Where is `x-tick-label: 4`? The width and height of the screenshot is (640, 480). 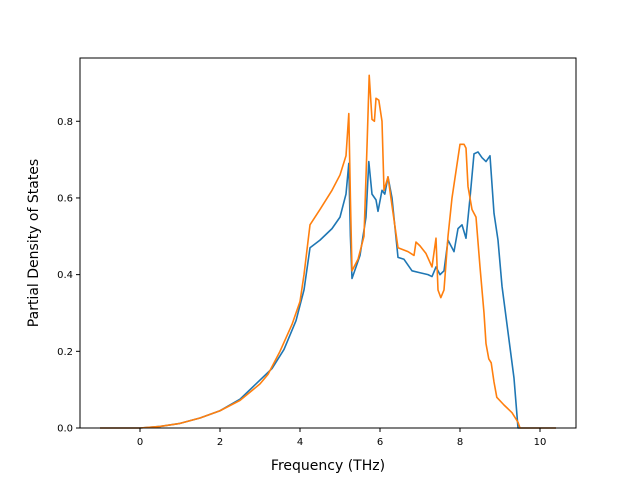 x-tick-label: 4 is located at coordinates (300, 442).